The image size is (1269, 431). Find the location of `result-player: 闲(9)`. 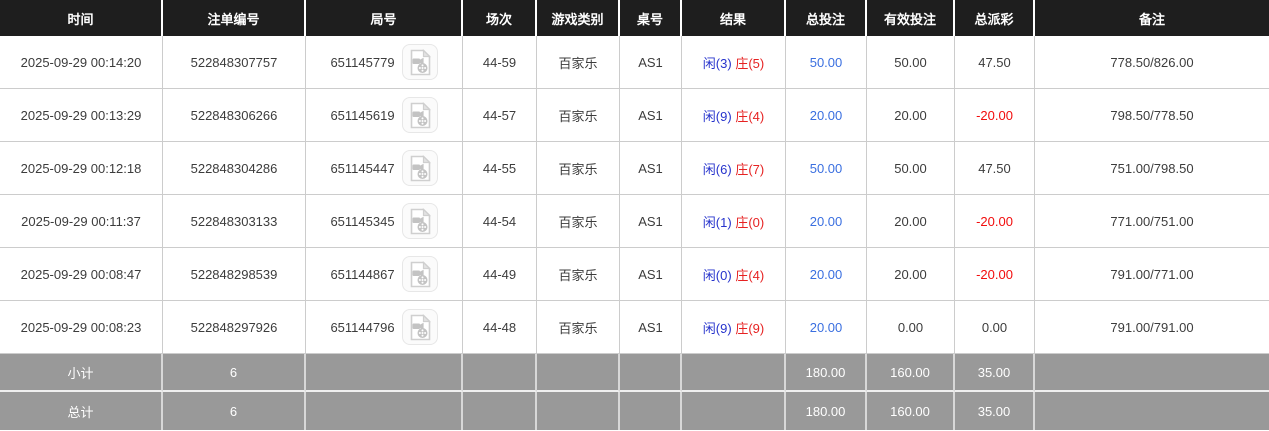

result-player: 闲(9) is located at coordinates (717, 328).